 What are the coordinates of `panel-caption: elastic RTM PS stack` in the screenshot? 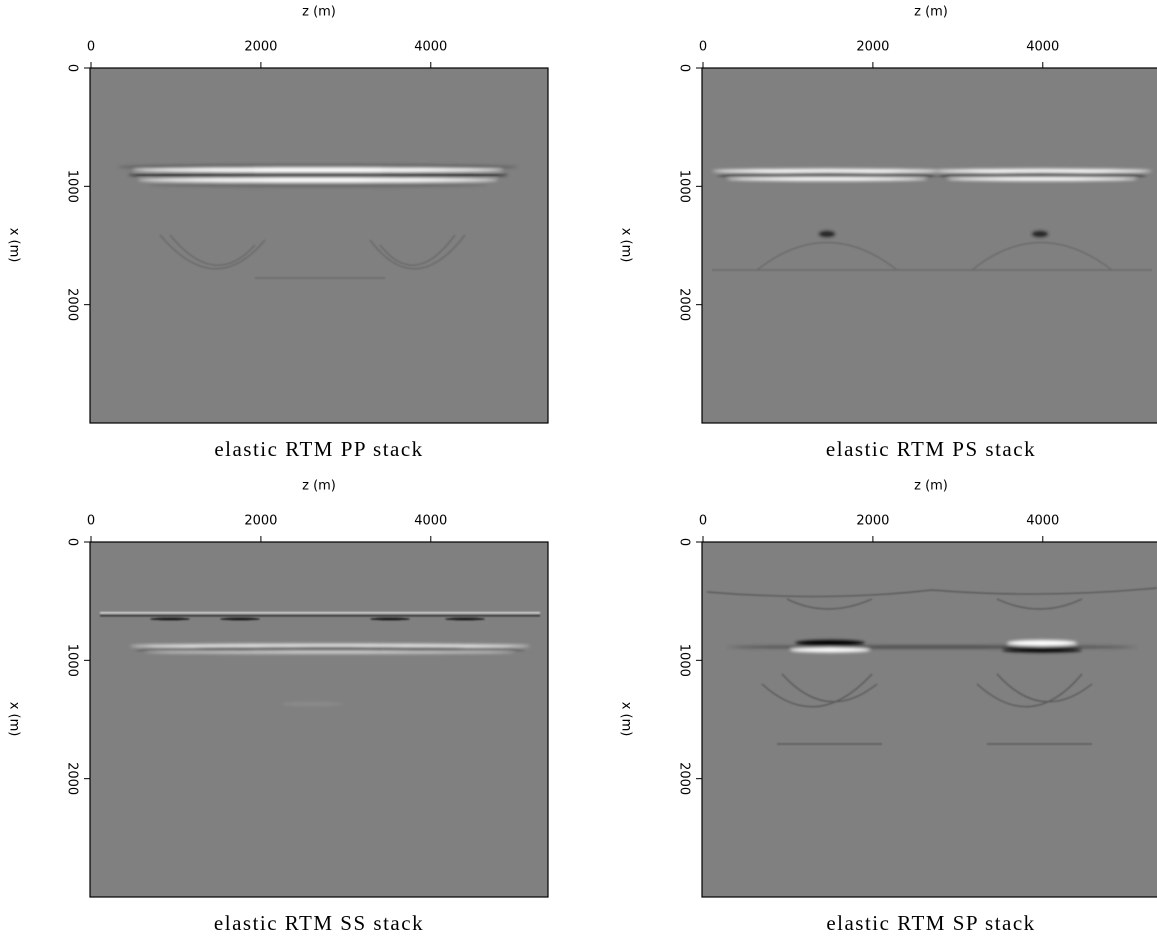 It's located at (931, 449).